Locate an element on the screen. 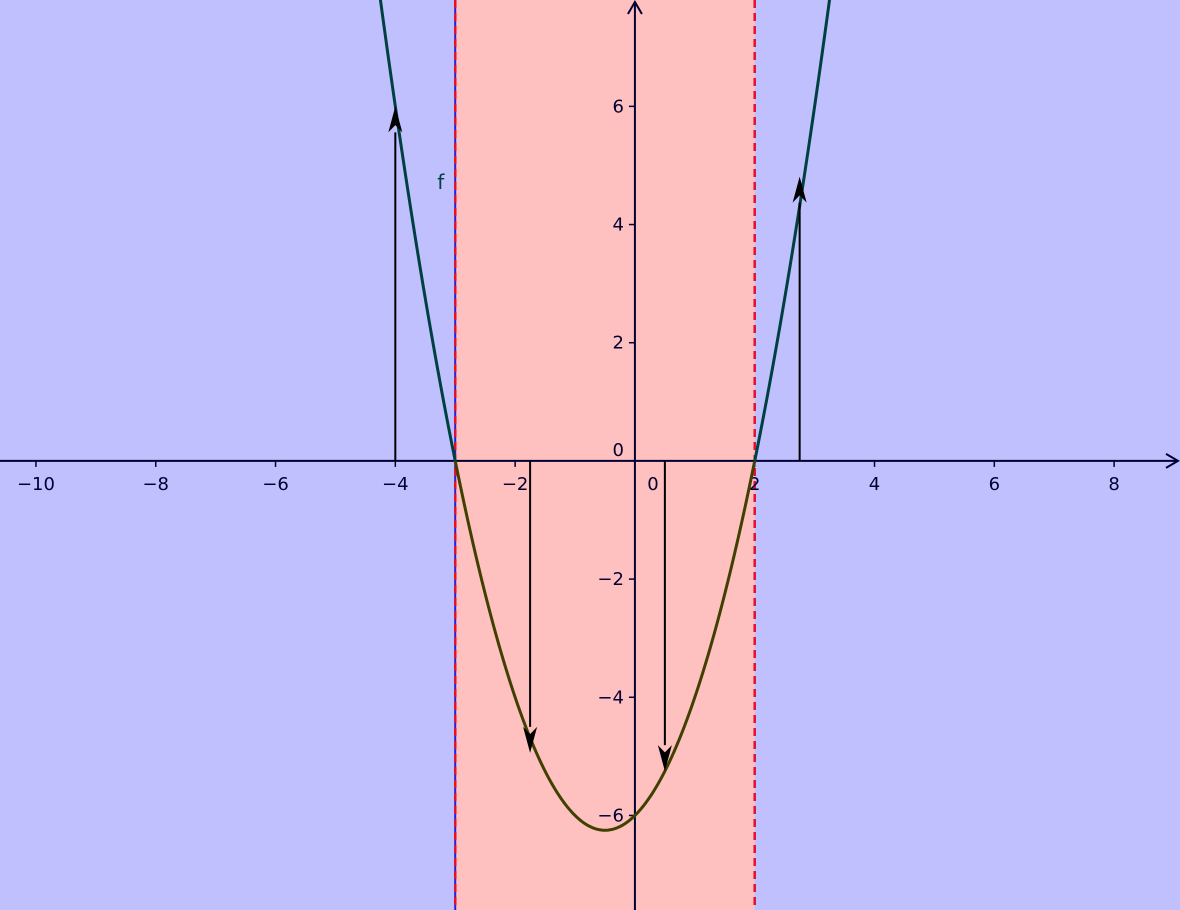 Image resolution: width=1180 pixels, height=910 pixels. x-tick-label-7: 4 is located at coordinates (874, 484).